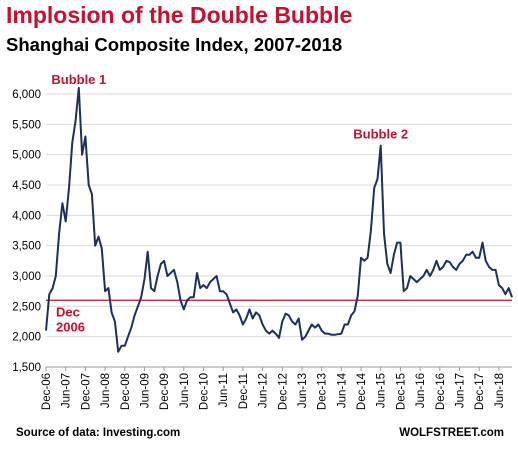 Image resolution: width=518 pixels, height=451 pixels. Describe the element at coordinates (451, 433) in the screenshot. I see `brand-label: WOLFSTREET.com` at that location.